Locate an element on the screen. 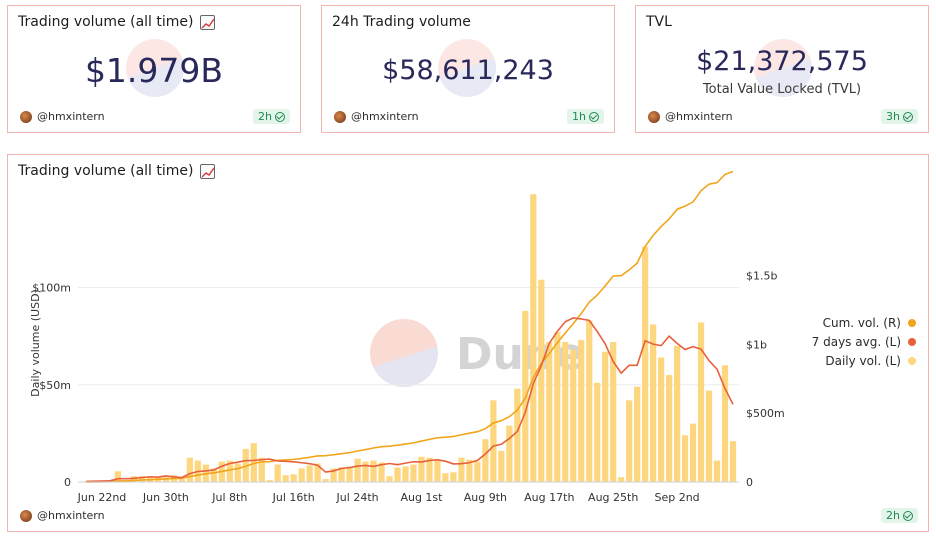 The width and height of the screenshot is (936, 538). legend-label: Cum. vol. (R) is located at coordinates (861, 322).